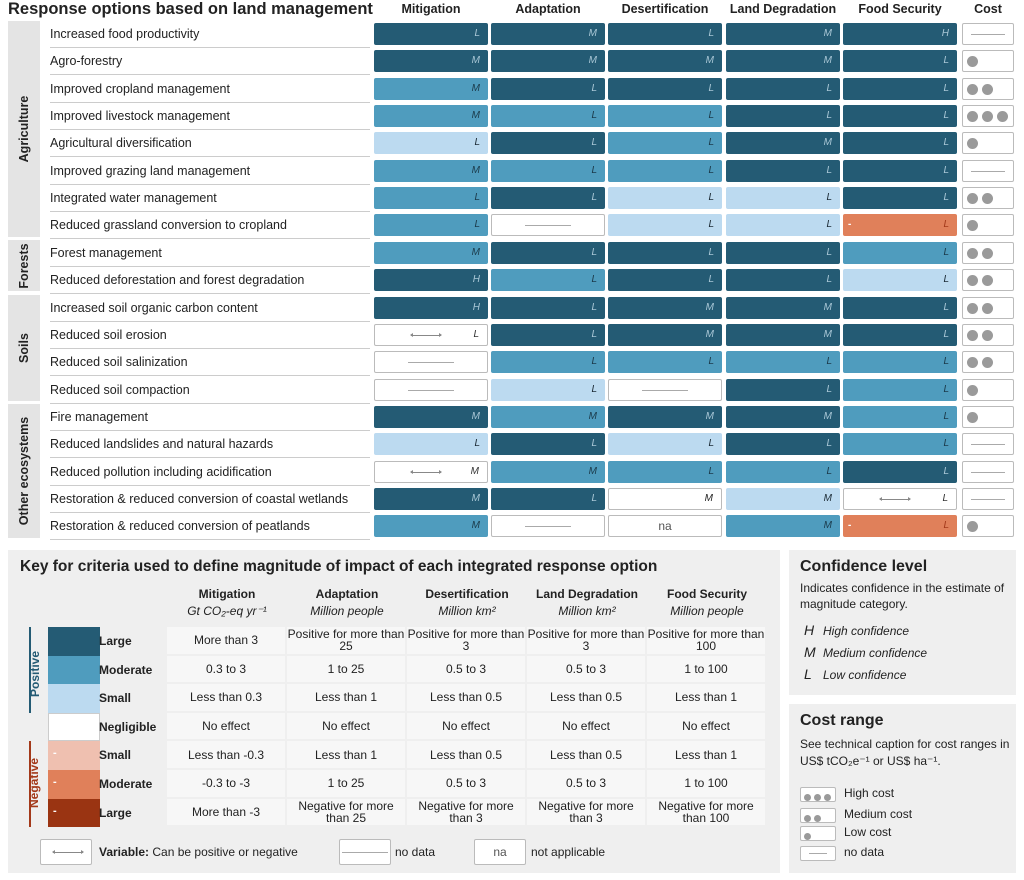 This screenshot has height=880, width=1024. Describe the element at coordinates (210, 335) in the screenshot. I see `row-label: Reduced soil erosion` at that location.